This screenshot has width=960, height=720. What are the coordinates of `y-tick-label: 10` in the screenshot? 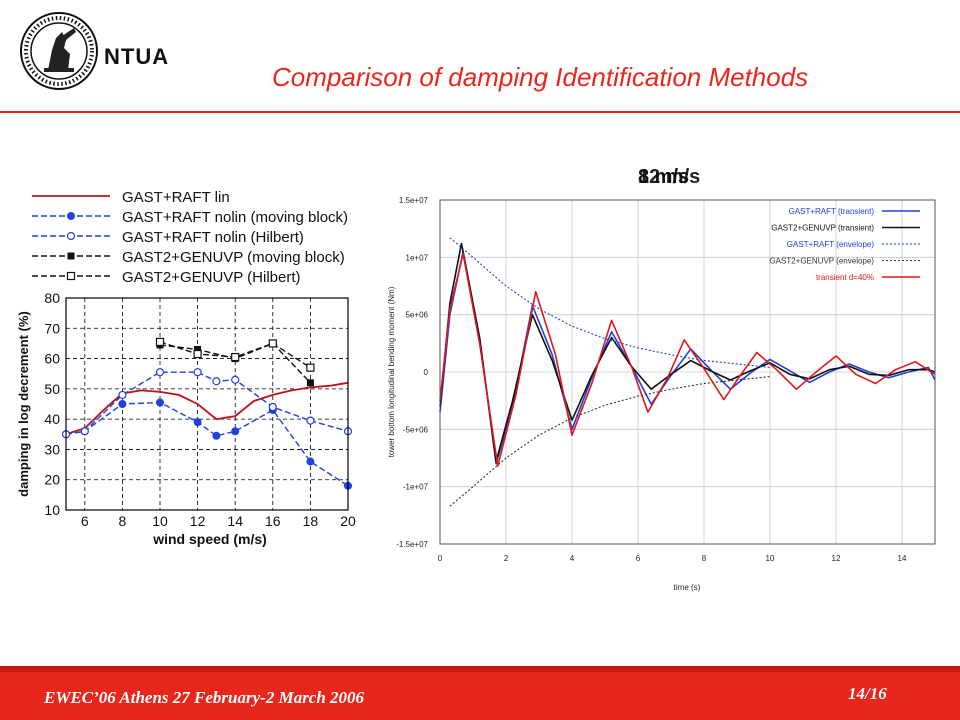 It's located at (52, 510).